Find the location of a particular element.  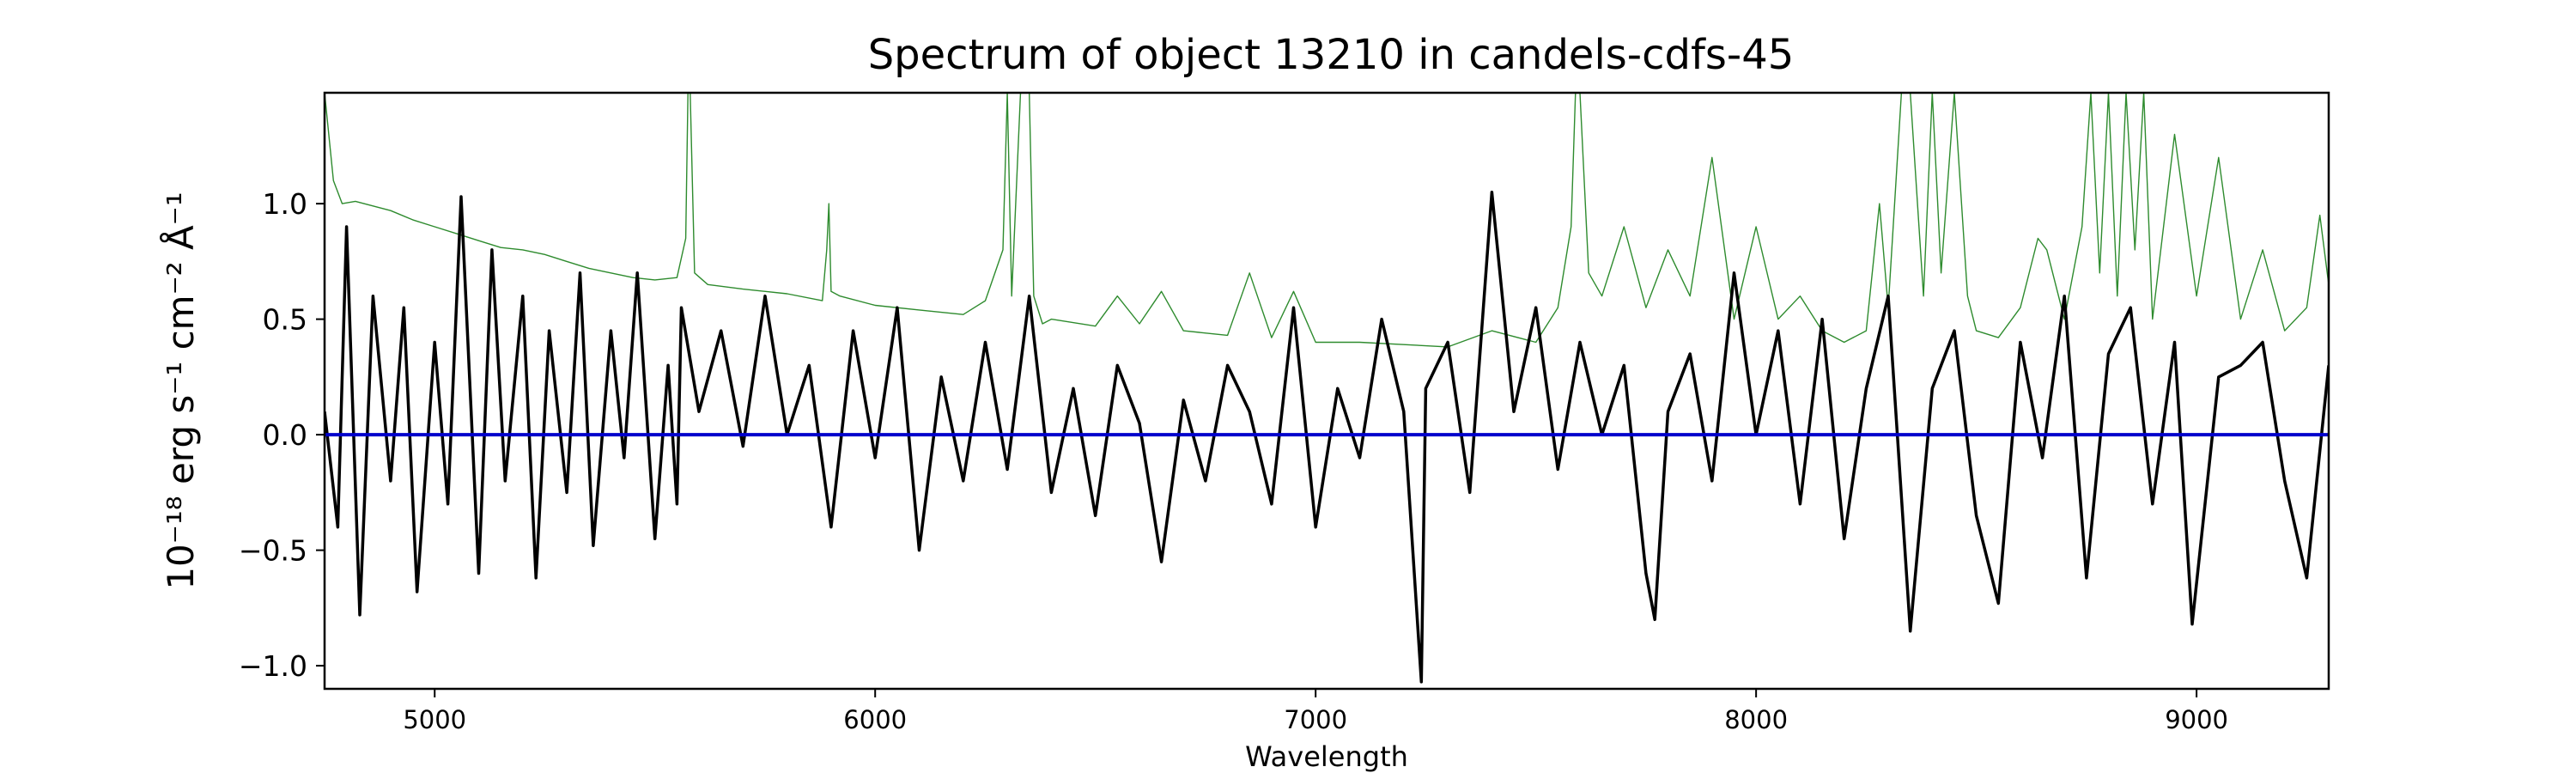

y-tick-label: 0.5 is located at coordinates (285, 320).